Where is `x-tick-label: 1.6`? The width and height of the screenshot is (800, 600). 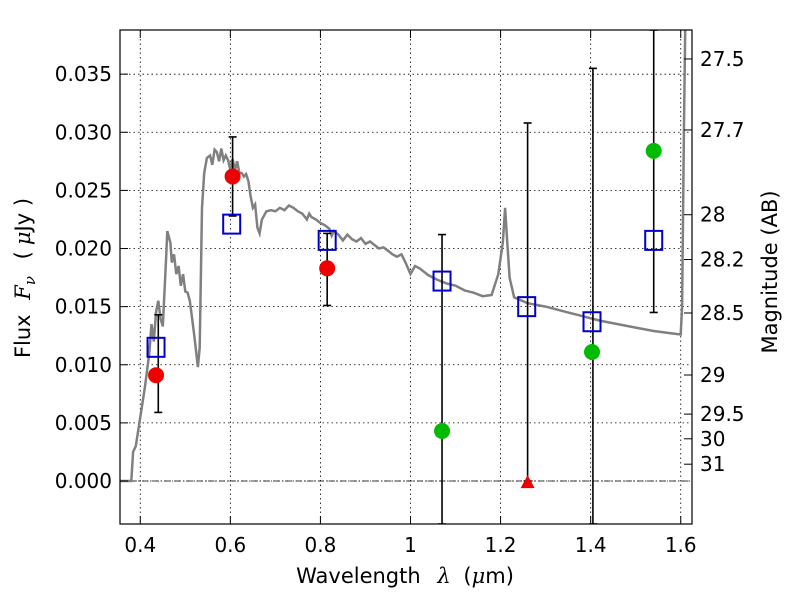 x-tick-label: 1.6 is located at coordinates (681, 545).